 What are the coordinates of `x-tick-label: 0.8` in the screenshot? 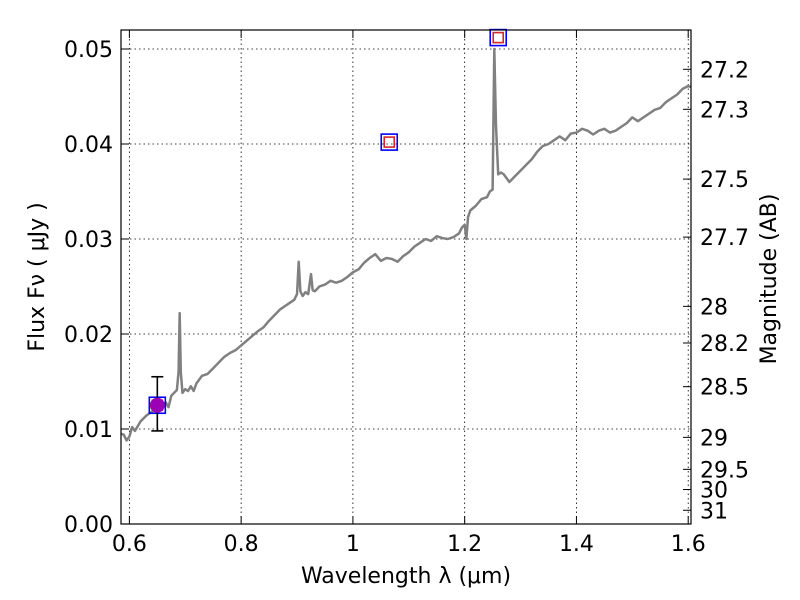 It's located at (241, 544).